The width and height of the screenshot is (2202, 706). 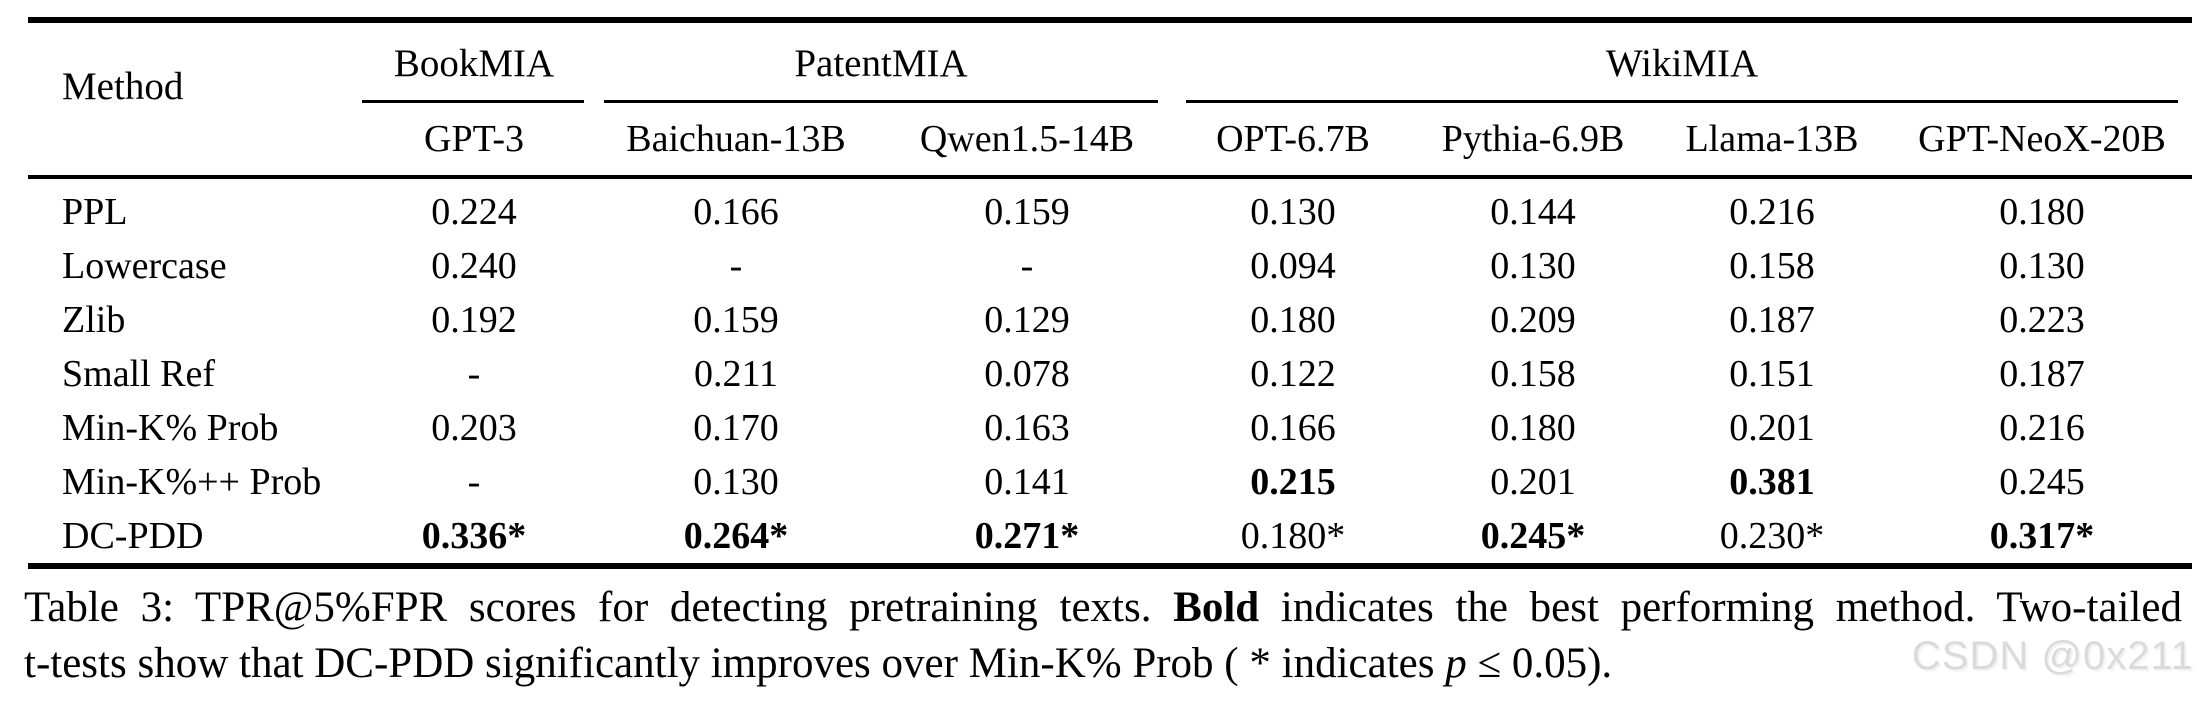 I want to click on value-cell-best: 0.245*, so click(x=1533, y=536).